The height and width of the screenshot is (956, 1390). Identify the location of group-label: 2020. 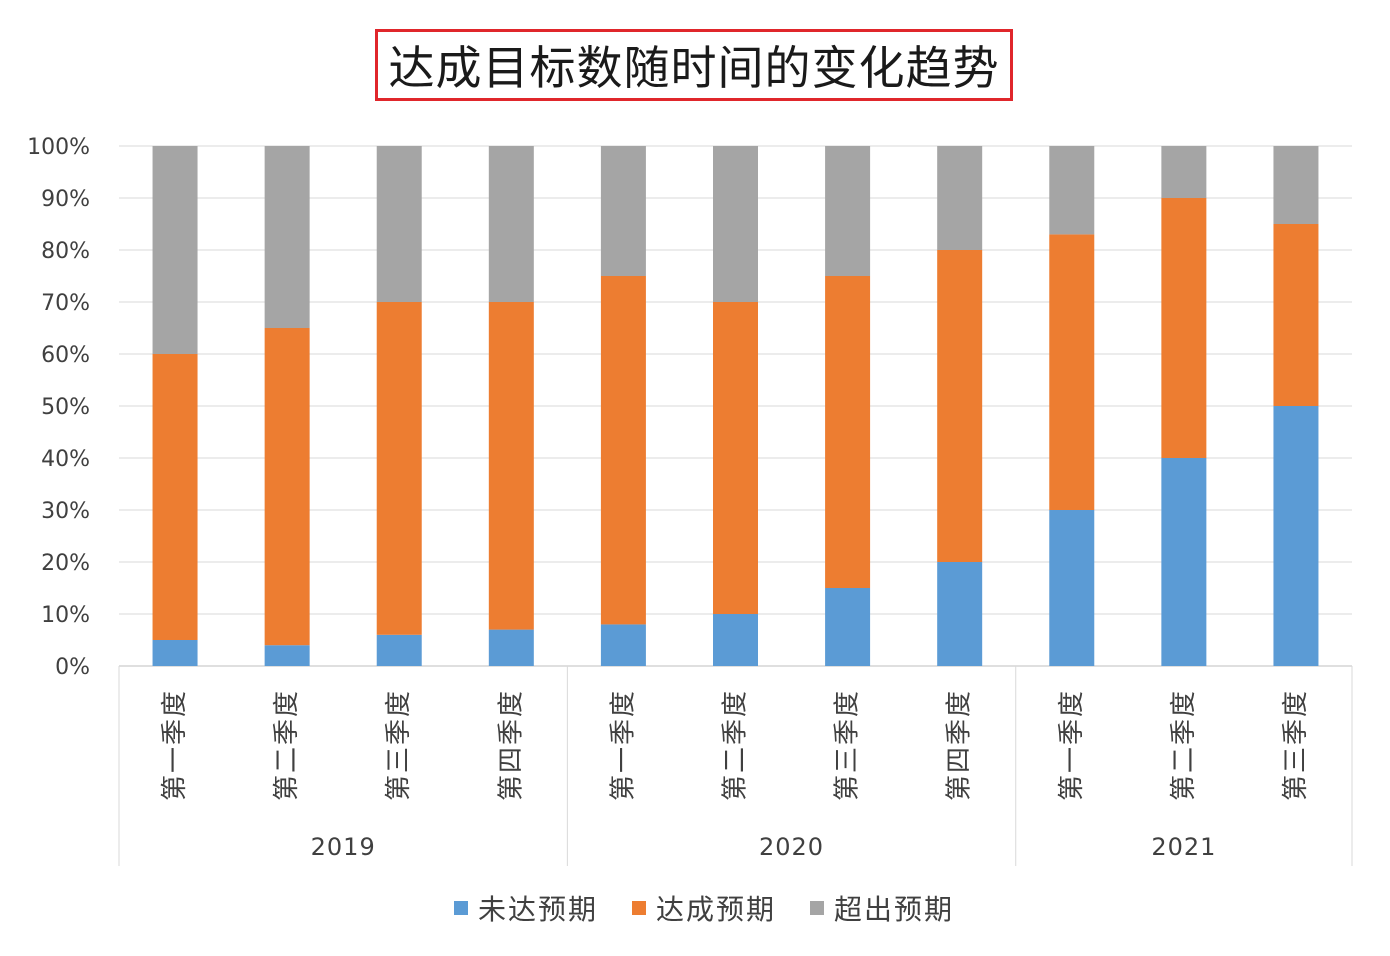
(791, 847).